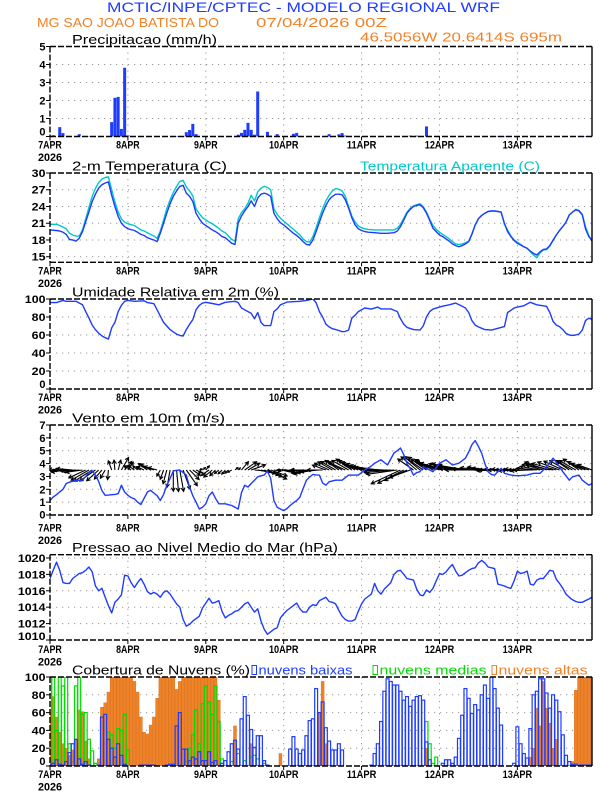  What do you see at coordinates (124, 739) in the screenshot?
I see `medium-cloud-bar` at bounding box center [124, 739].